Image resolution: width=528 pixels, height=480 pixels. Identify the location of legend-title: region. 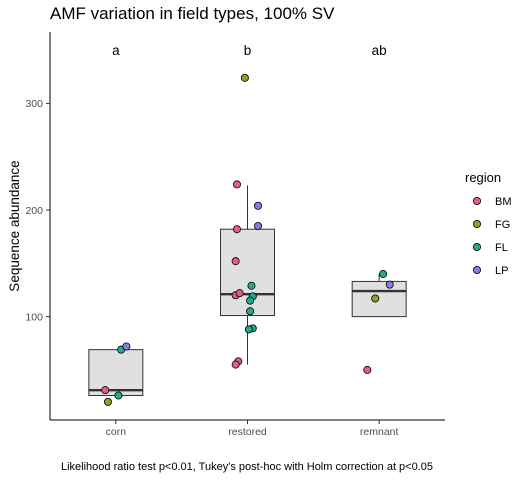
(483, 177).